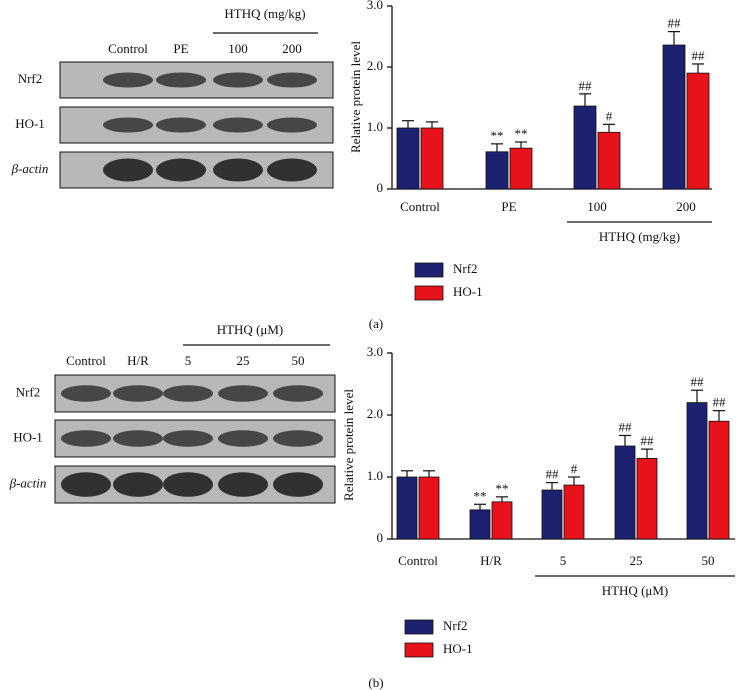 This screenshot has width=755, height=690. I want to click on lane-label: PE, so click(180, 48).